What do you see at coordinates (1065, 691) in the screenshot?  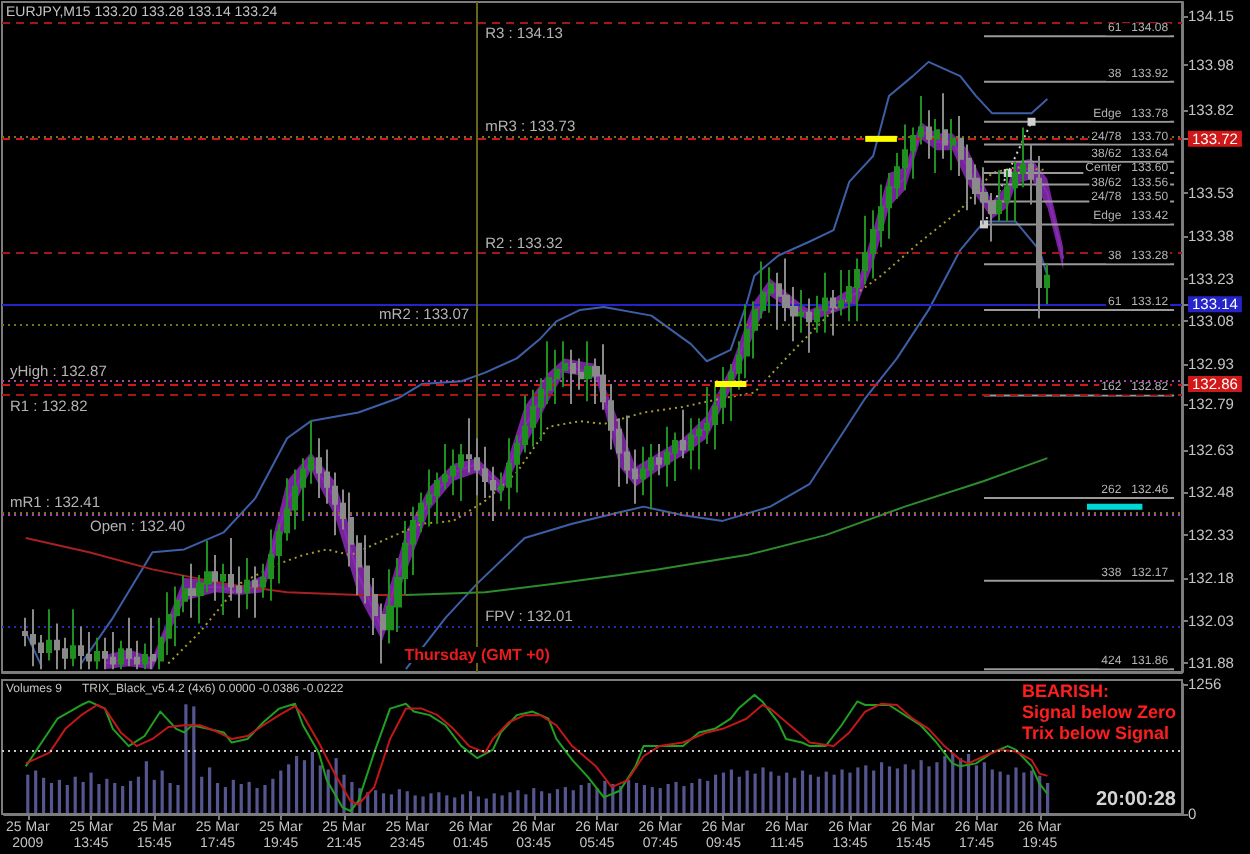 I see `annotation: BEARISH:` at bounding box center [1065, 691].